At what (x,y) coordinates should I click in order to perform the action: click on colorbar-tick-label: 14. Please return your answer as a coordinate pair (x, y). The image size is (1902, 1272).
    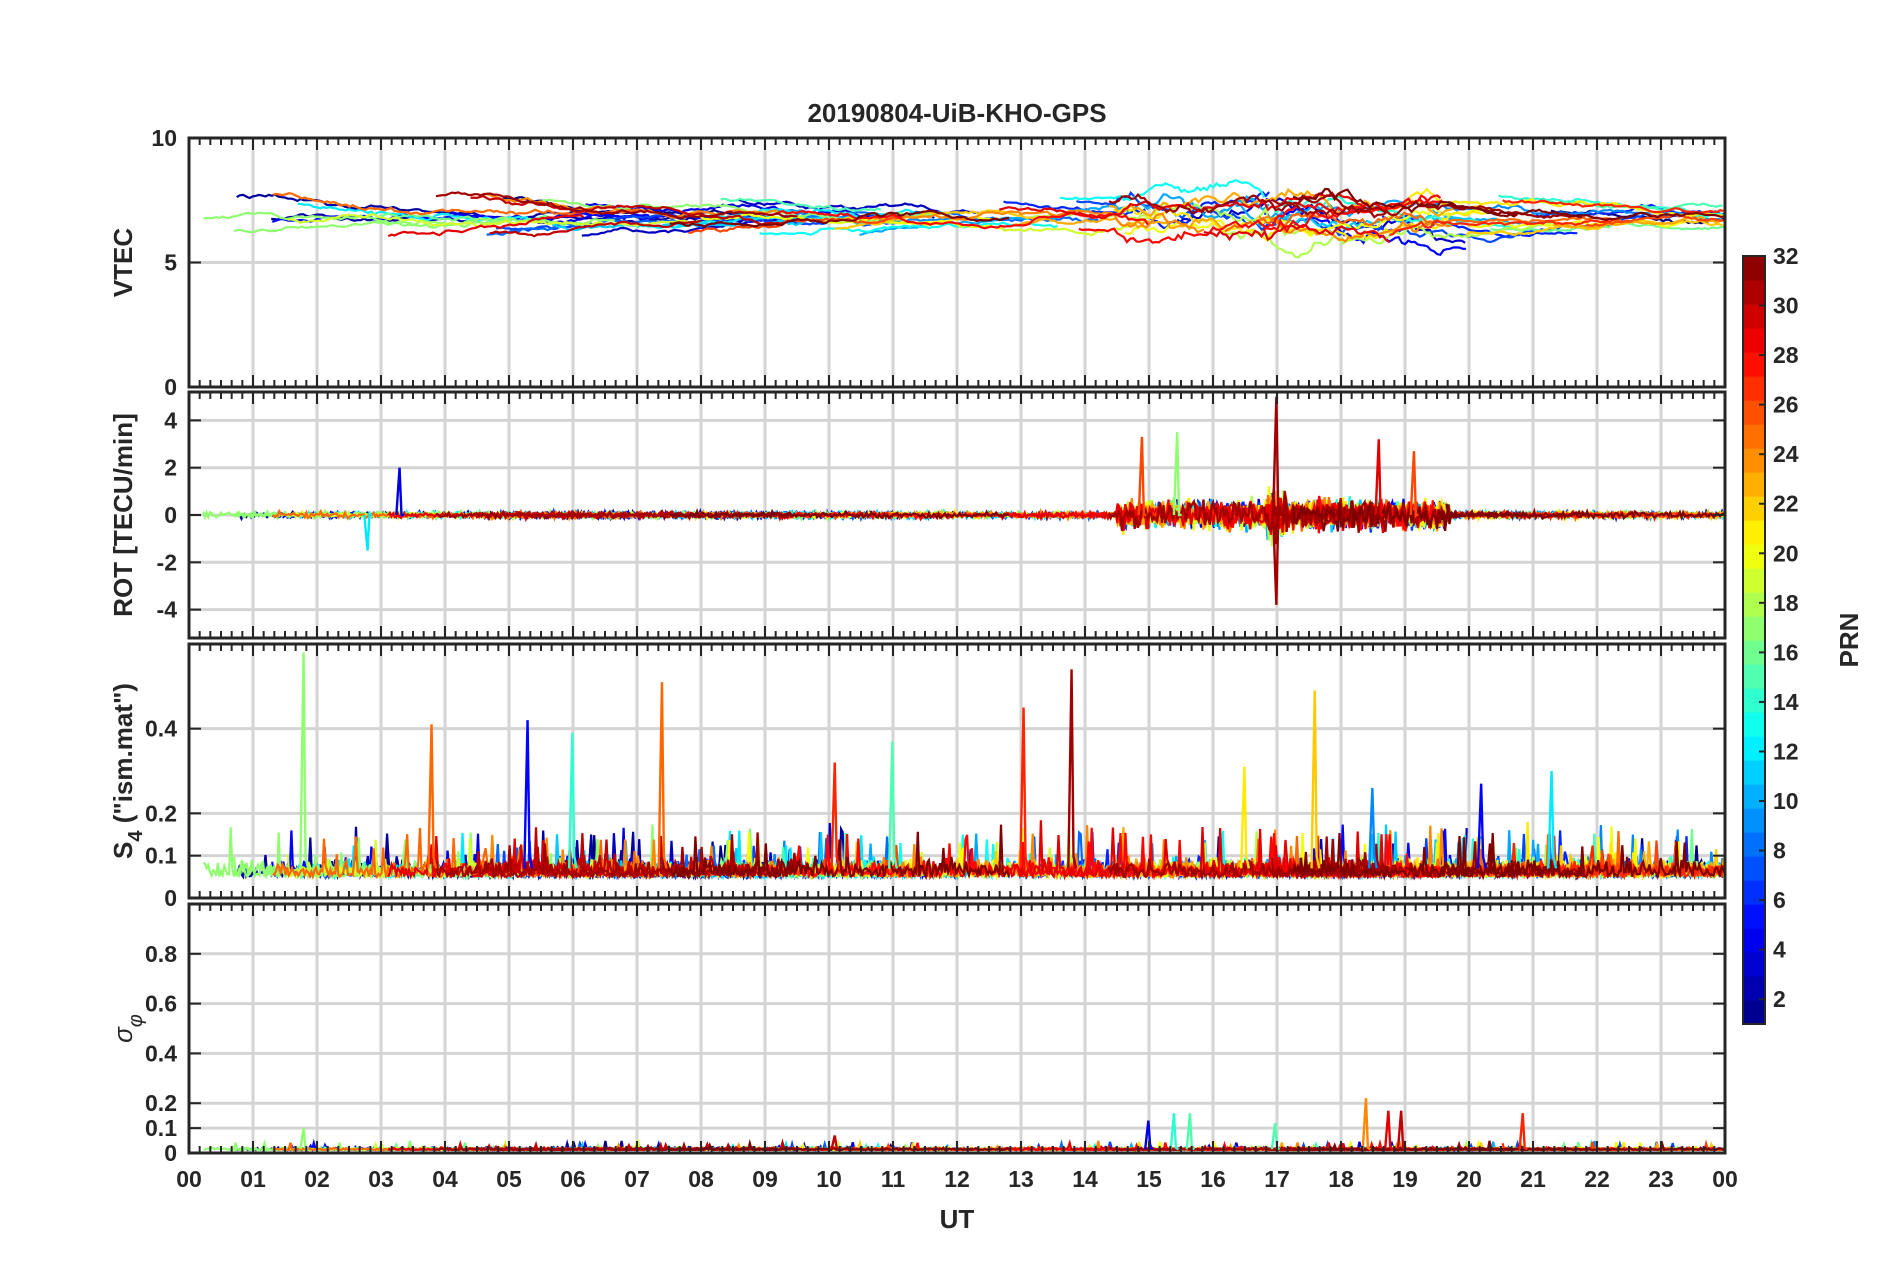
    Looking at the image, I should click on (1786, 702).